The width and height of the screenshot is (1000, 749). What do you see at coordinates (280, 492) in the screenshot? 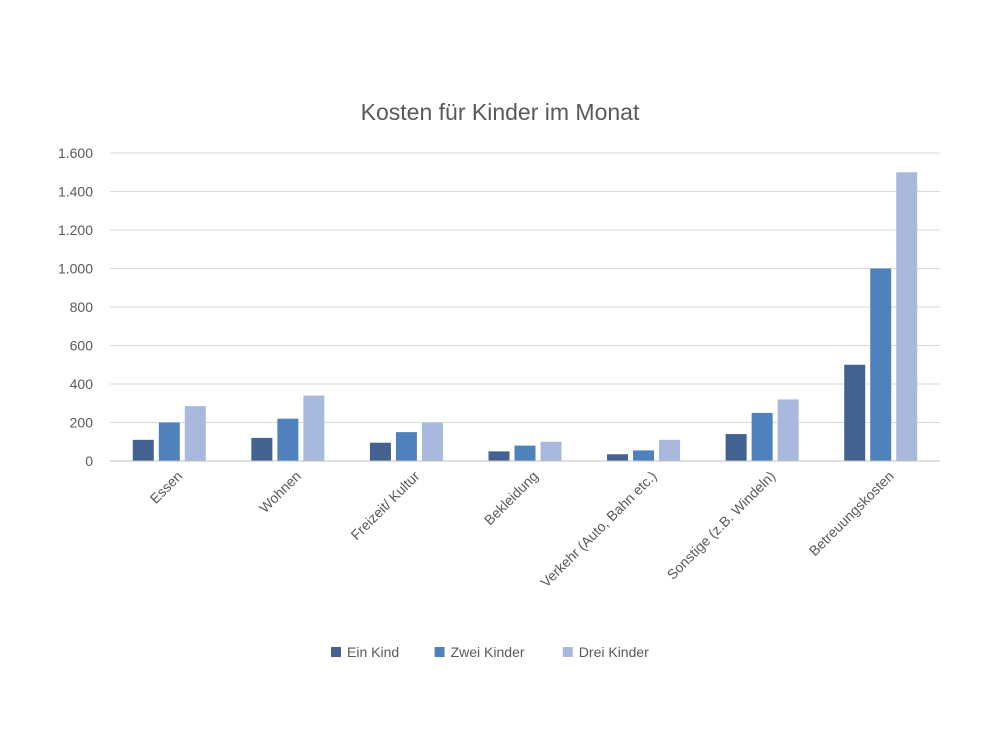
I see `x-tick-label: Wohnen` at bounding box center [280, 492].